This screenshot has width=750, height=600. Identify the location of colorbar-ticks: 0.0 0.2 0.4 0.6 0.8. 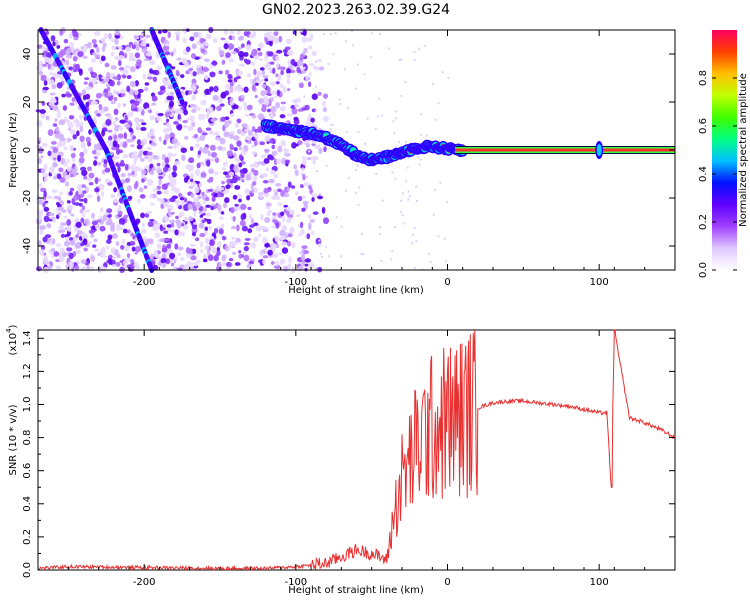
(717, 174).